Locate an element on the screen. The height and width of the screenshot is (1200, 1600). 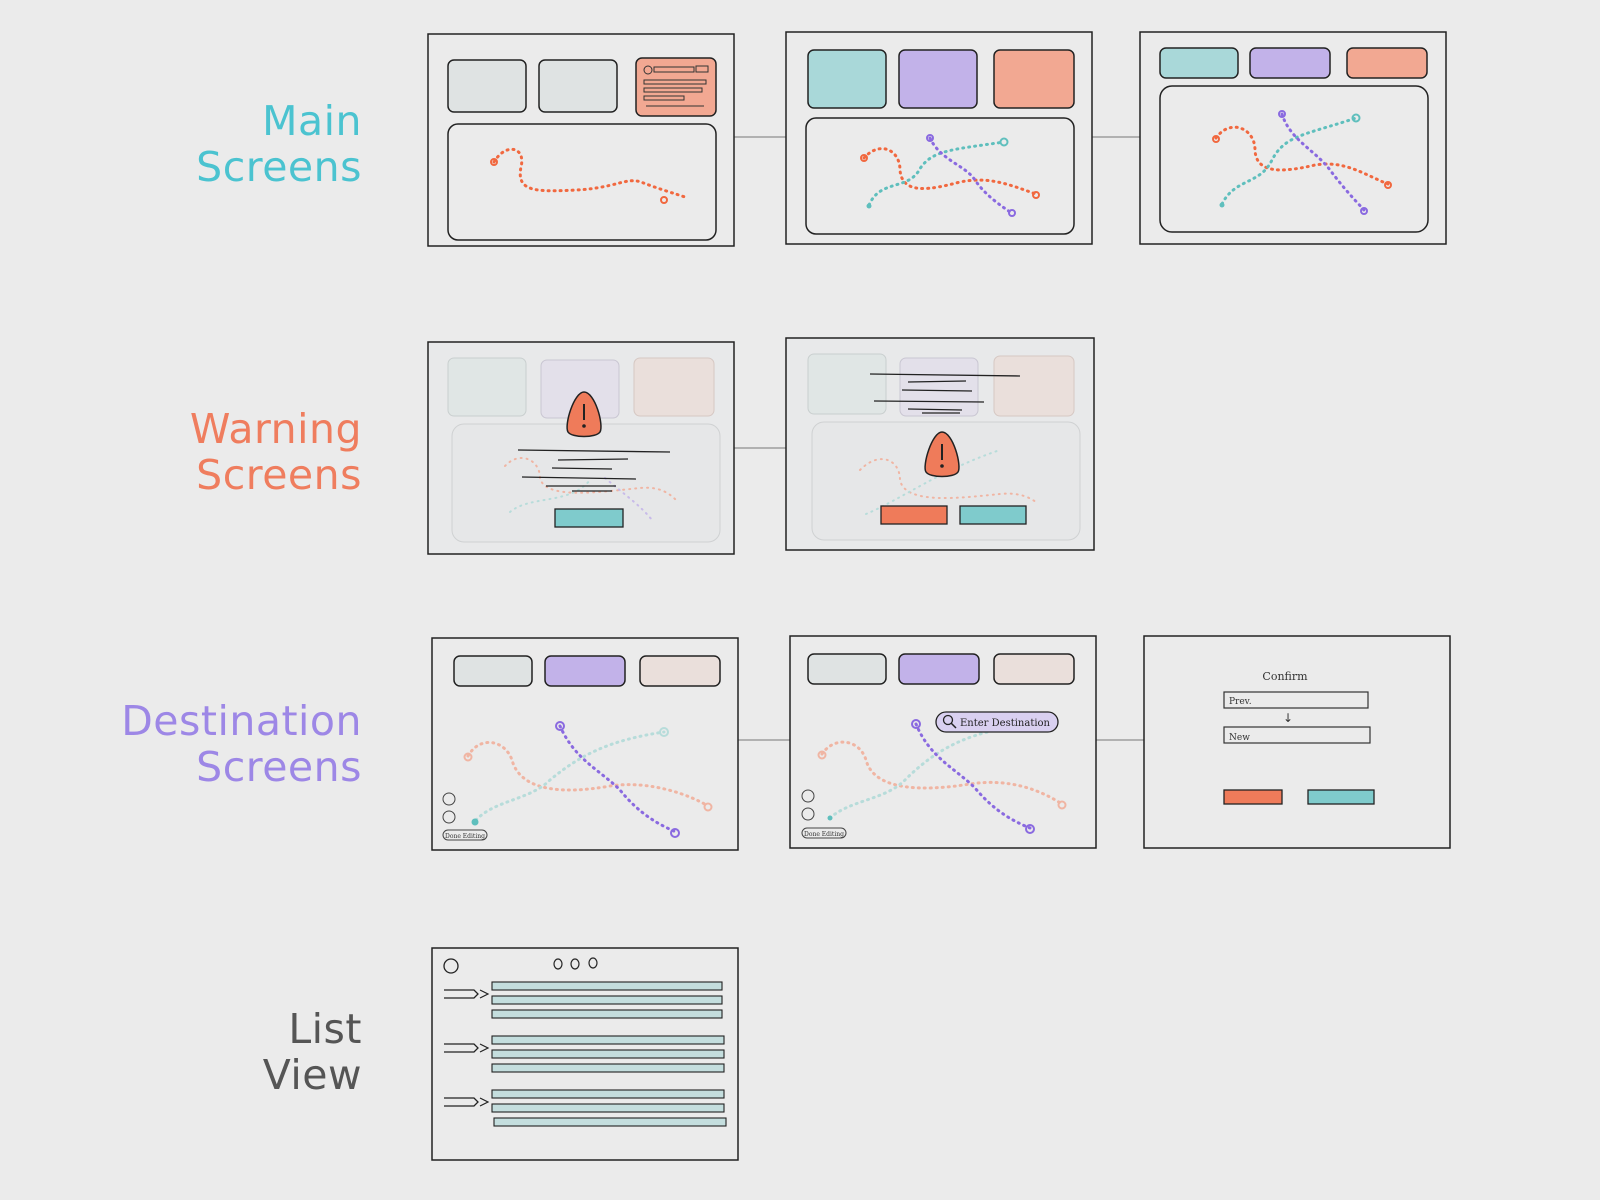
continue-button is located at coordinates (993, 515).